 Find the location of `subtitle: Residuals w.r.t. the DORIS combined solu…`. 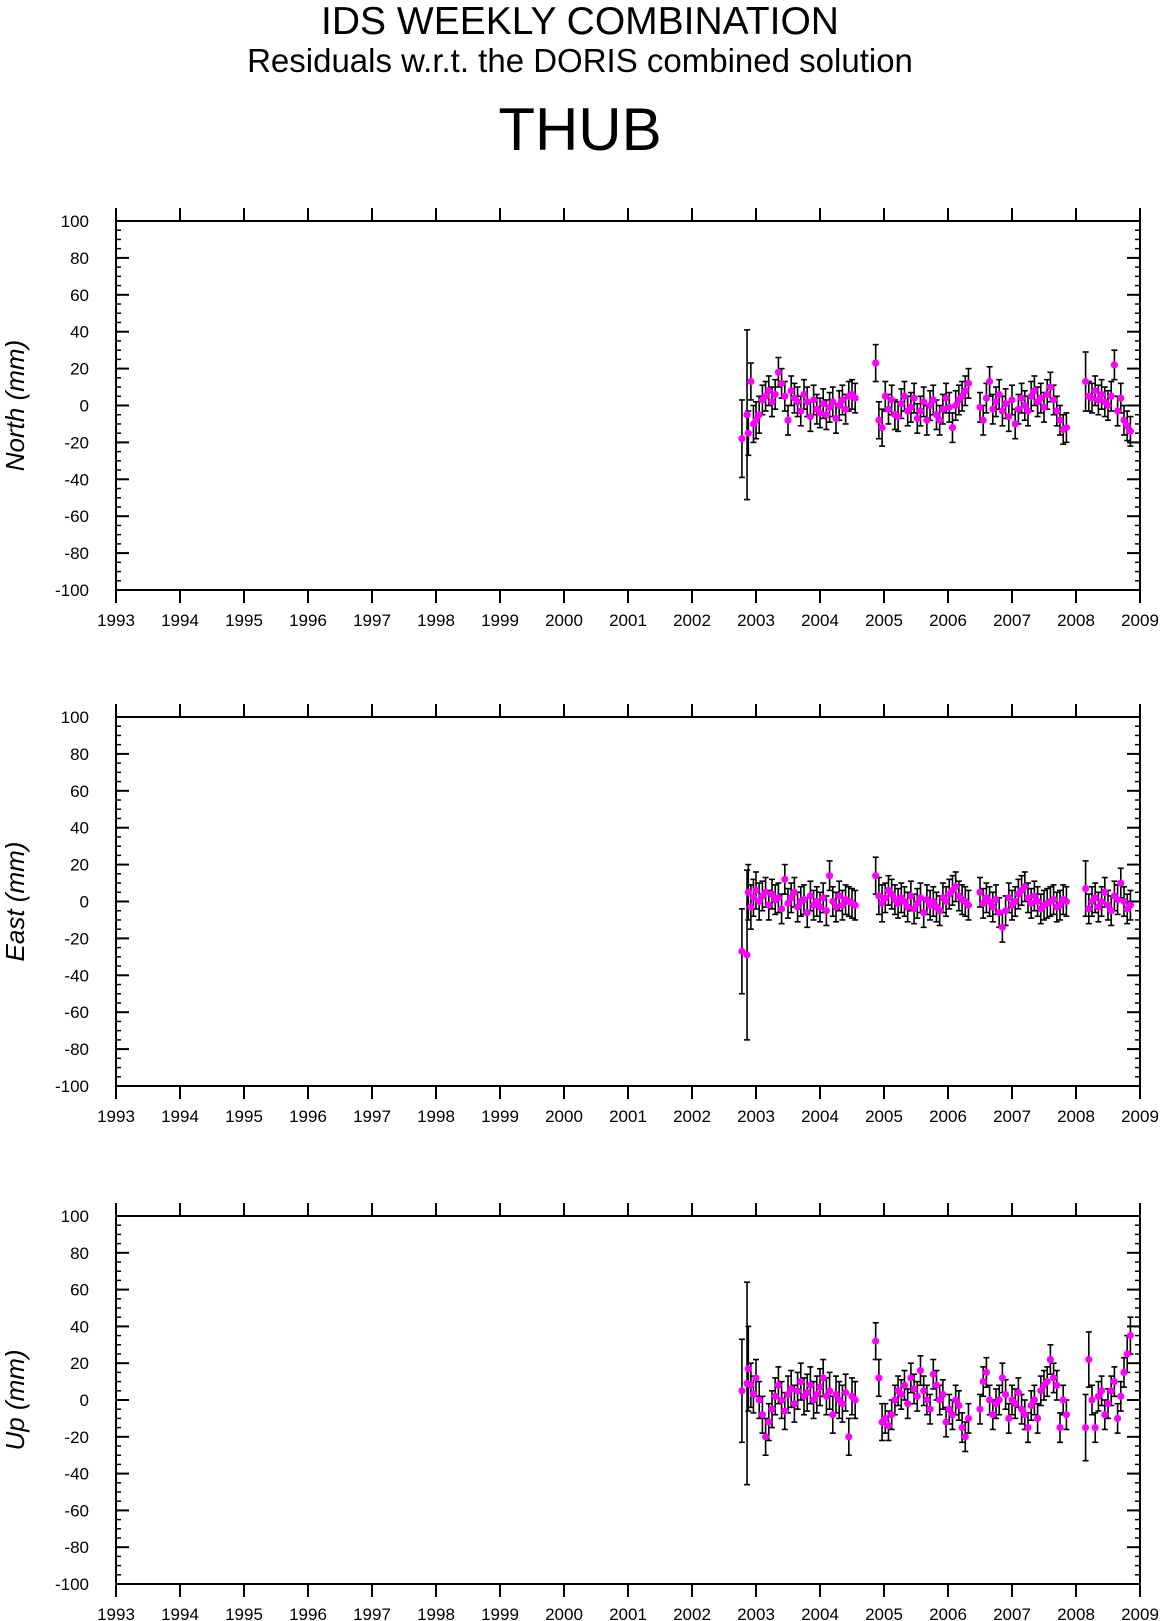

subtitle: Residuals w.r.t. the DORIS combined solu… is located at coordinates (580, 60).